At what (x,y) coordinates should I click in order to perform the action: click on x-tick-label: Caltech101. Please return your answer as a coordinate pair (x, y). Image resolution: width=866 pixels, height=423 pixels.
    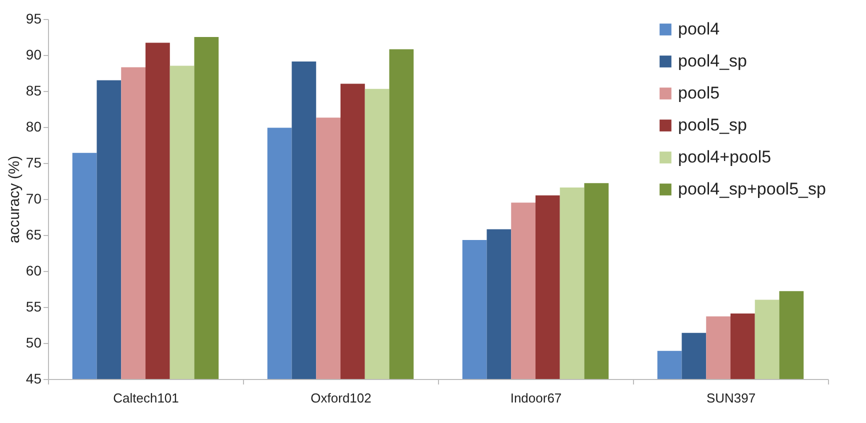
    Looking at the image, I should click on (146, 398).